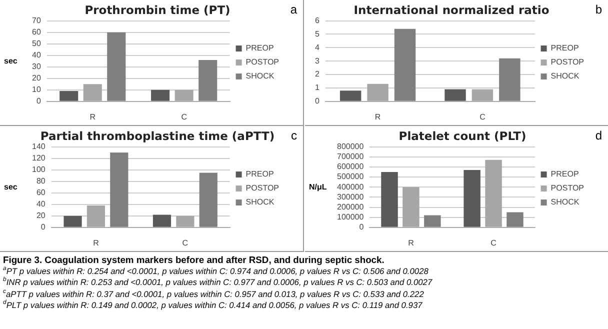 The width and height of the screenshot is (608, 329). I want to click on y-tick-label: 10, so click(37, 89).